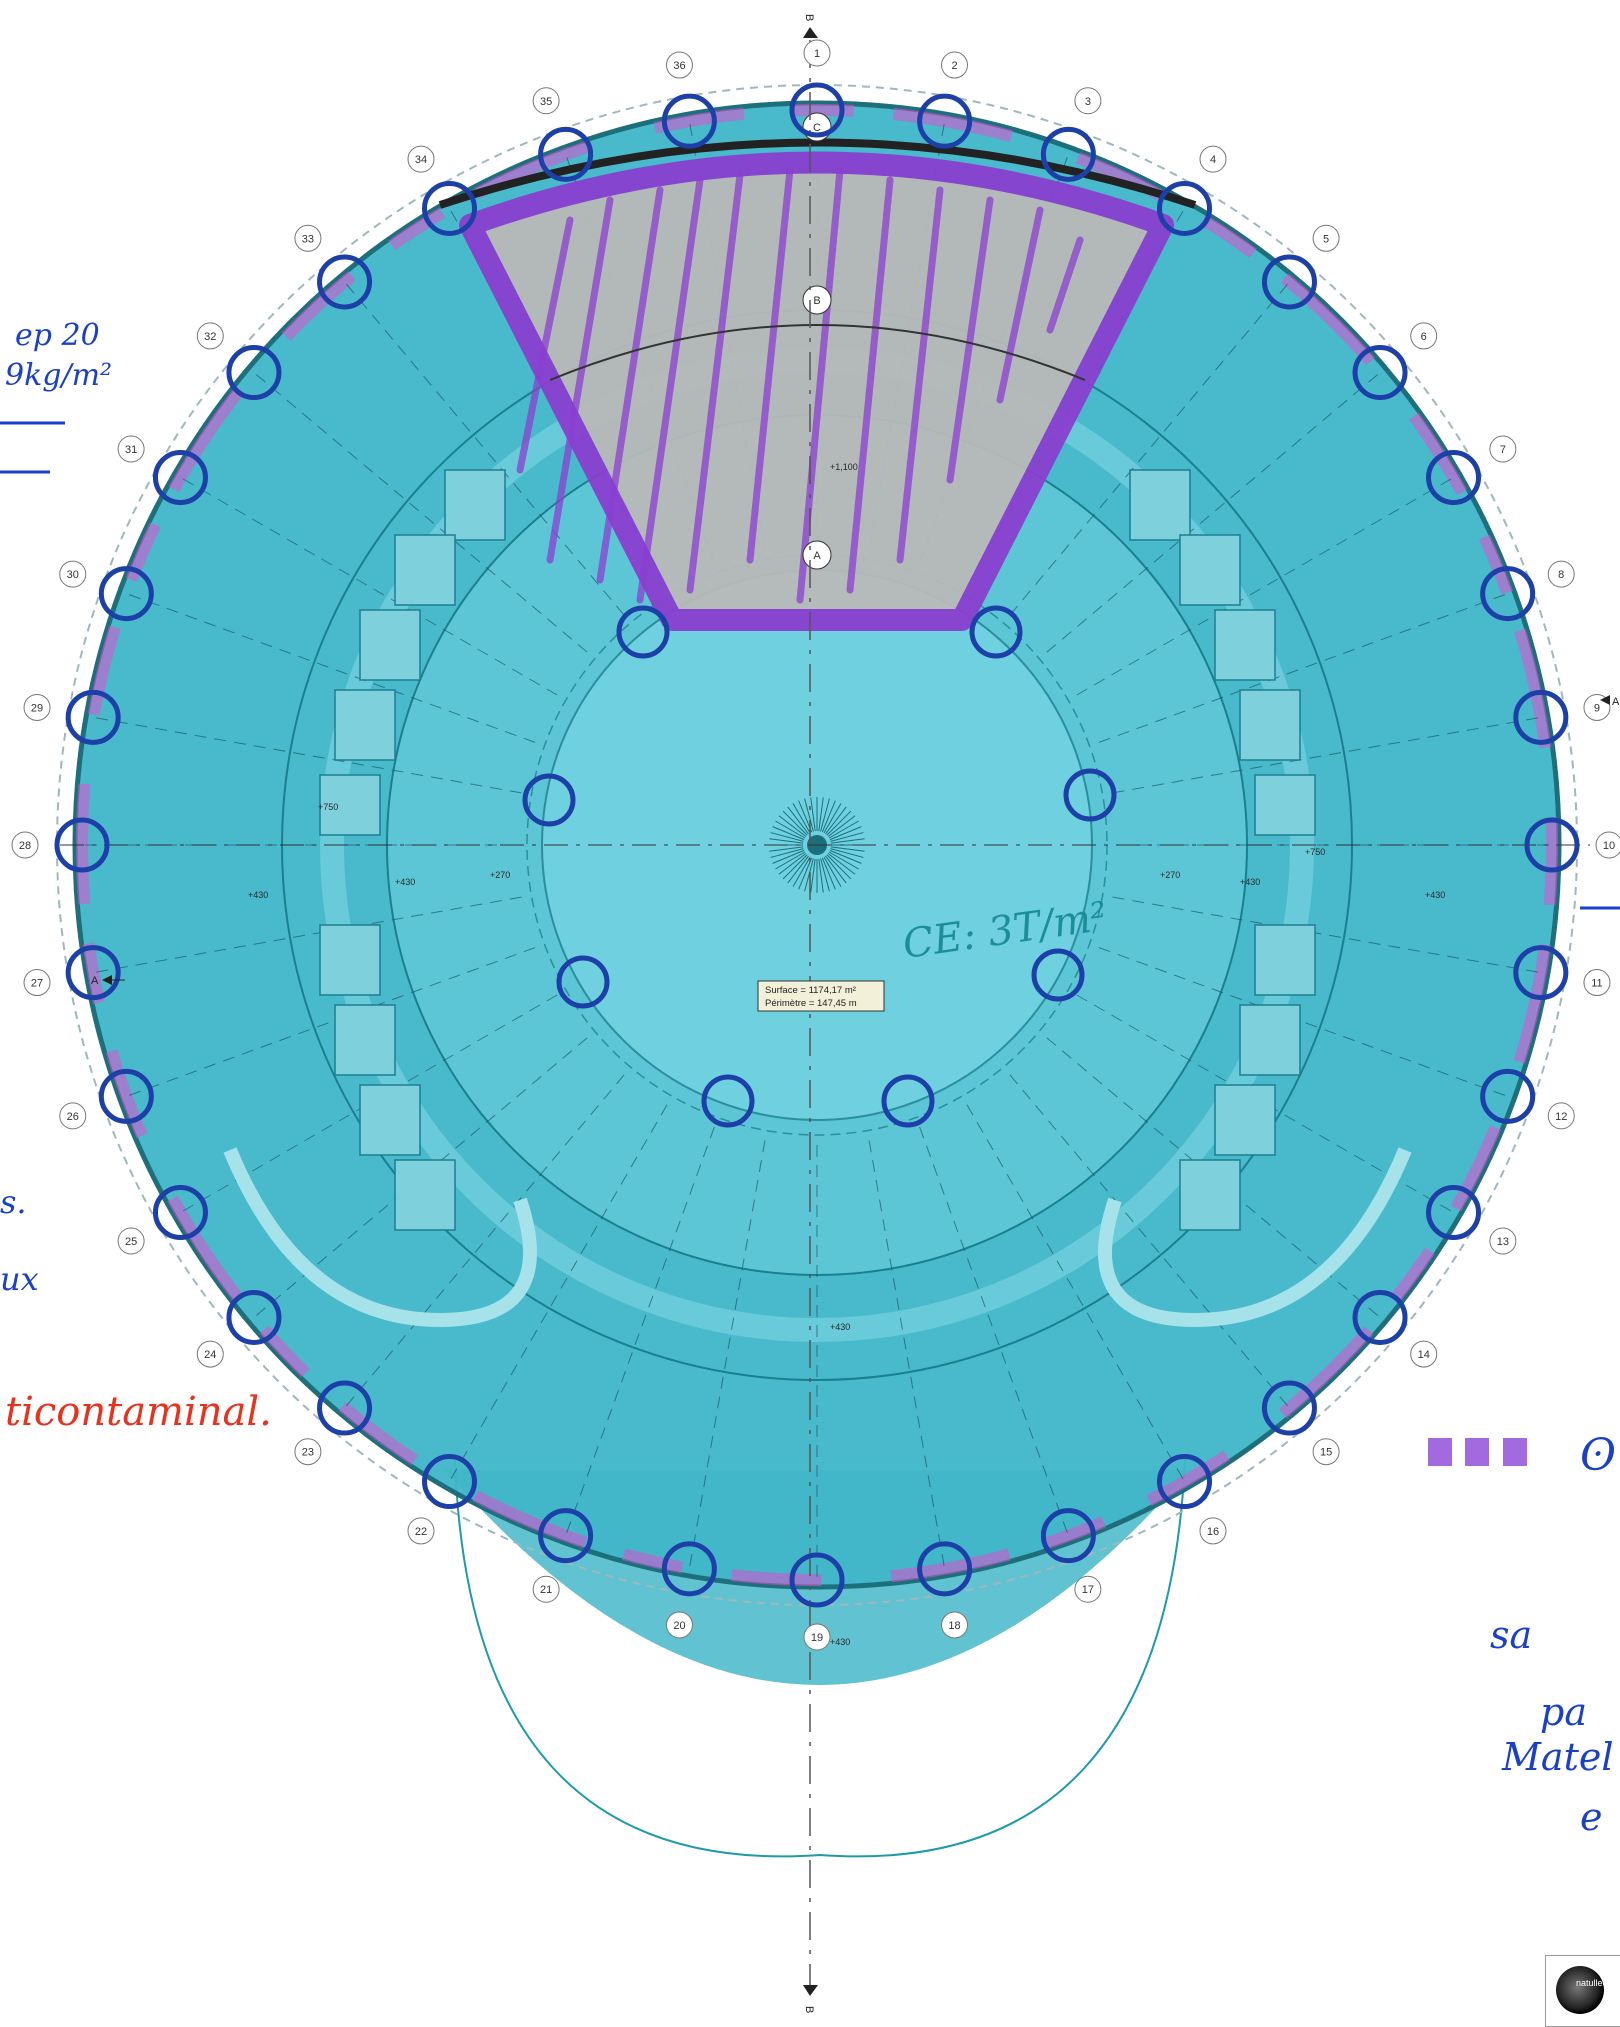 The width and height of the screenshot is (1620, 2027). What do you see at coordinates (1435, 895) in the screenshot?
I see `elevation-east-corridor: +430` at bounding box center [1435, 895].